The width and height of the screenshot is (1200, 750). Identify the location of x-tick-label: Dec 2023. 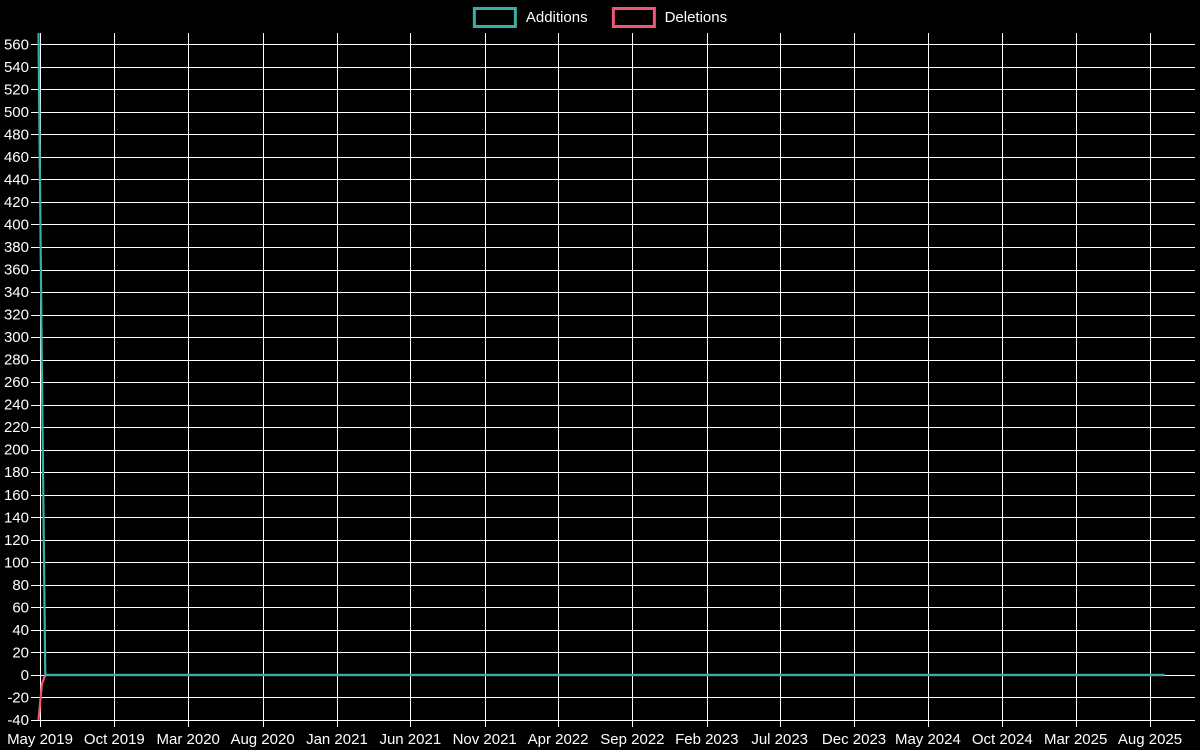
(854, 739).